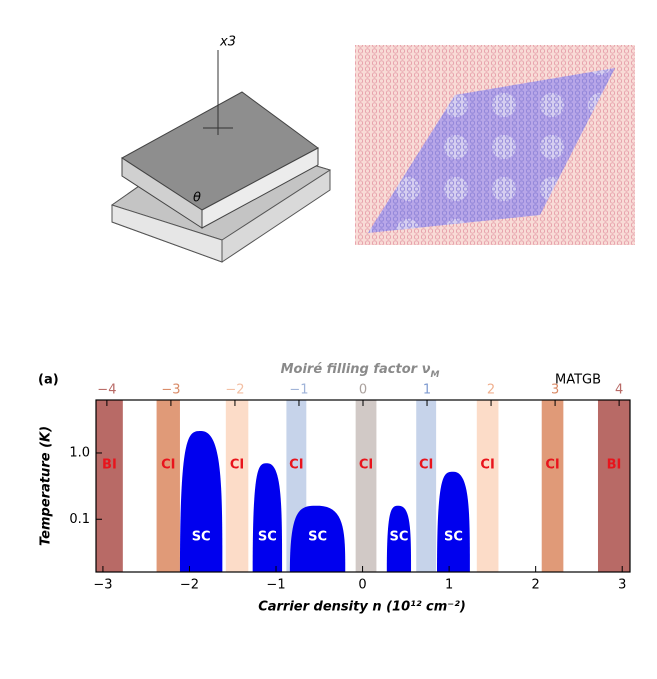 The image size is (657, 679). I want to click on angle-label: θ, so click(197, 198).